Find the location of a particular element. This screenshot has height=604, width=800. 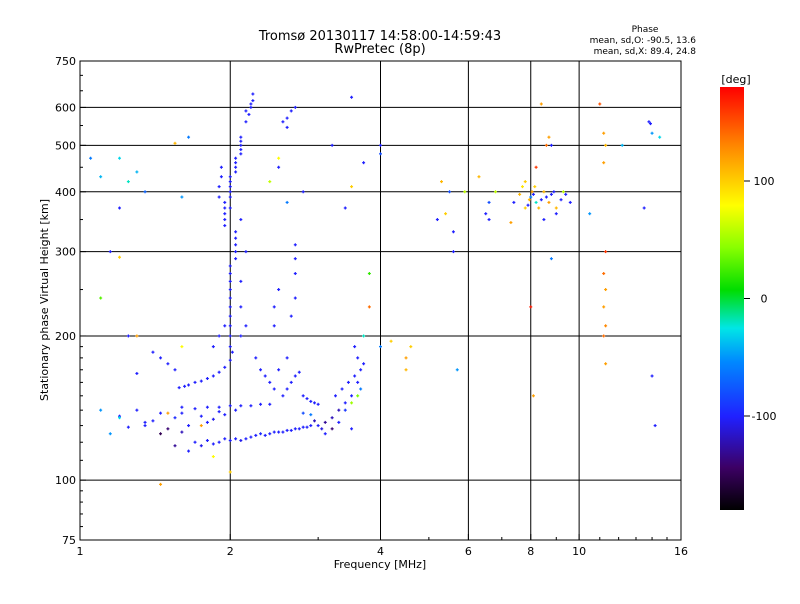

x-tick-label: 1 is located at coordinates (80, 551).